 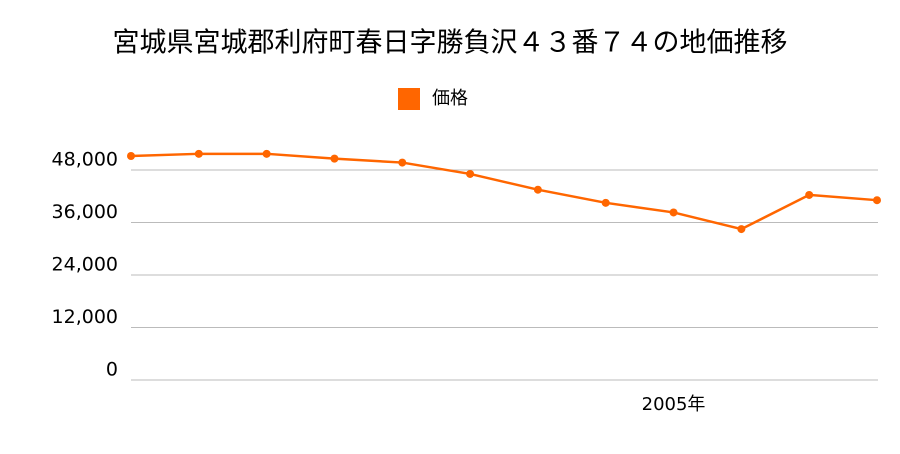 I want to click on y-tick-label: 0, so click(x=112, y=370).